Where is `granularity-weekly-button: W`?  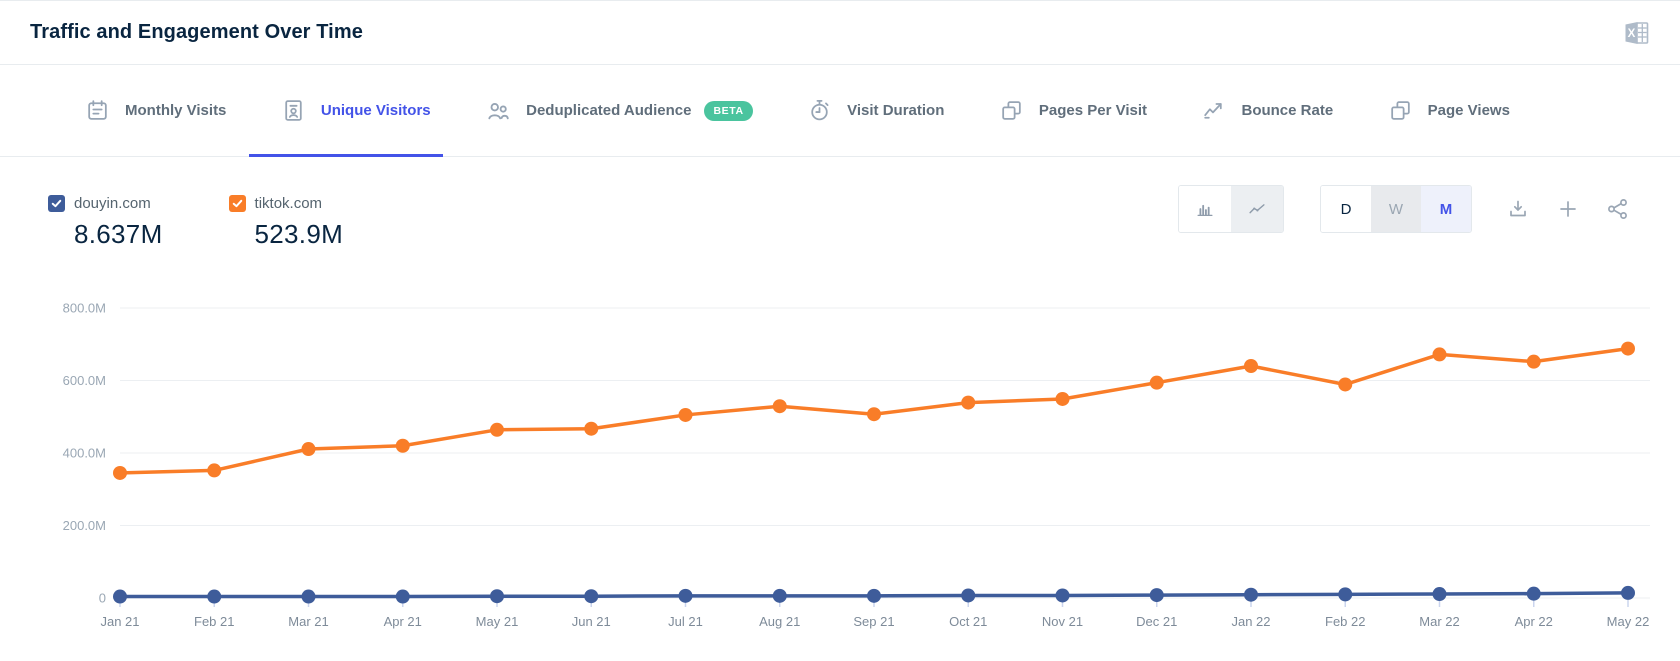 granularity-weekly-button: W is located at coordinates (1396, 209).